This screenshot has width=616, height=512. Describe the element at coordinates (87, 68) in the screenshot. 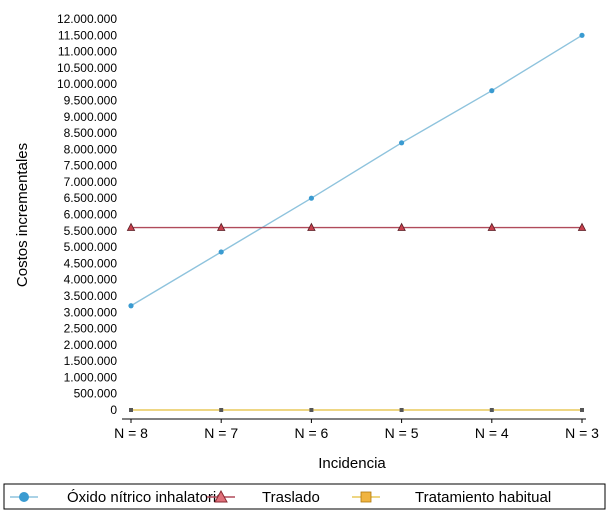

I see `y-tick-label: 10.500.000` at that location.